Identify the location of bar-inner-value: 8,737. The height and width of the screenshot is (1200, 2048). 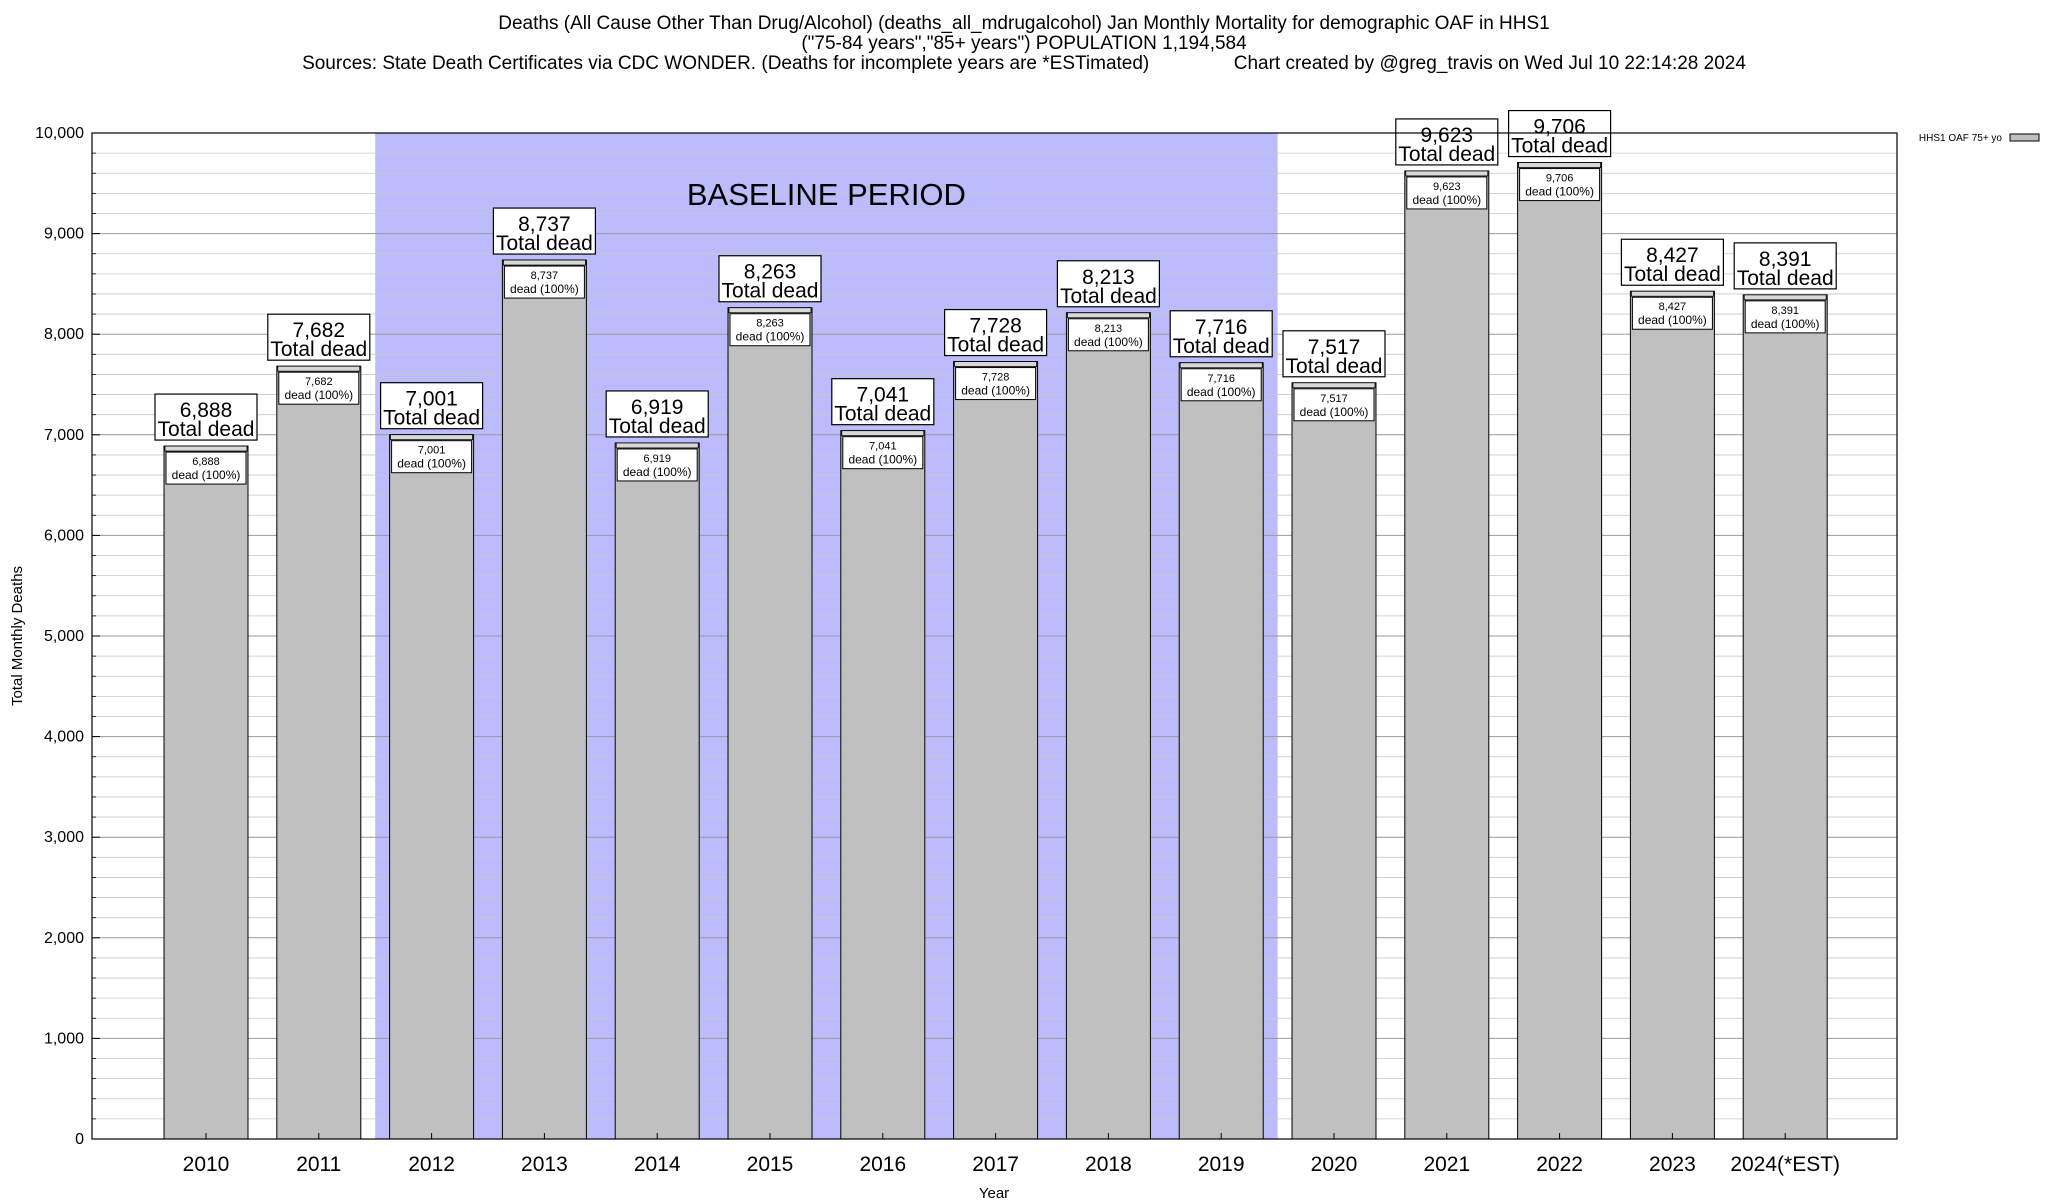
(545, 276).